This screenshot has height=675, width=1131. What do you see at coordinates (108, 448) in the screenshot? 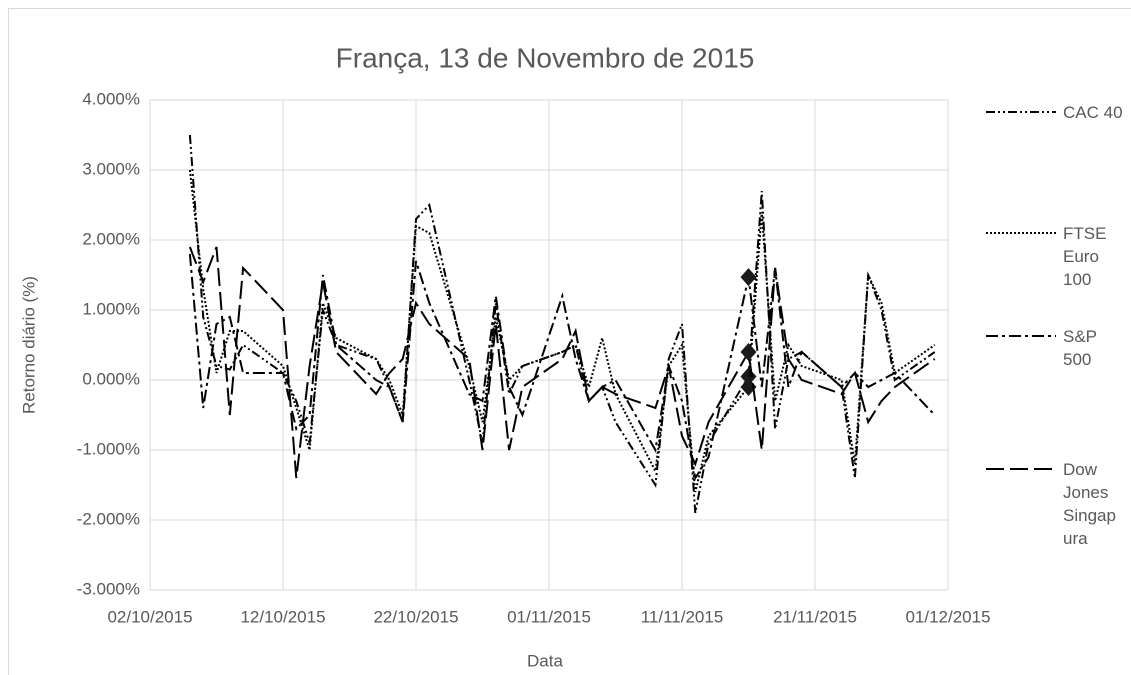
I see `y-tick-label: -1.000%` at bounding box center [108, 448].